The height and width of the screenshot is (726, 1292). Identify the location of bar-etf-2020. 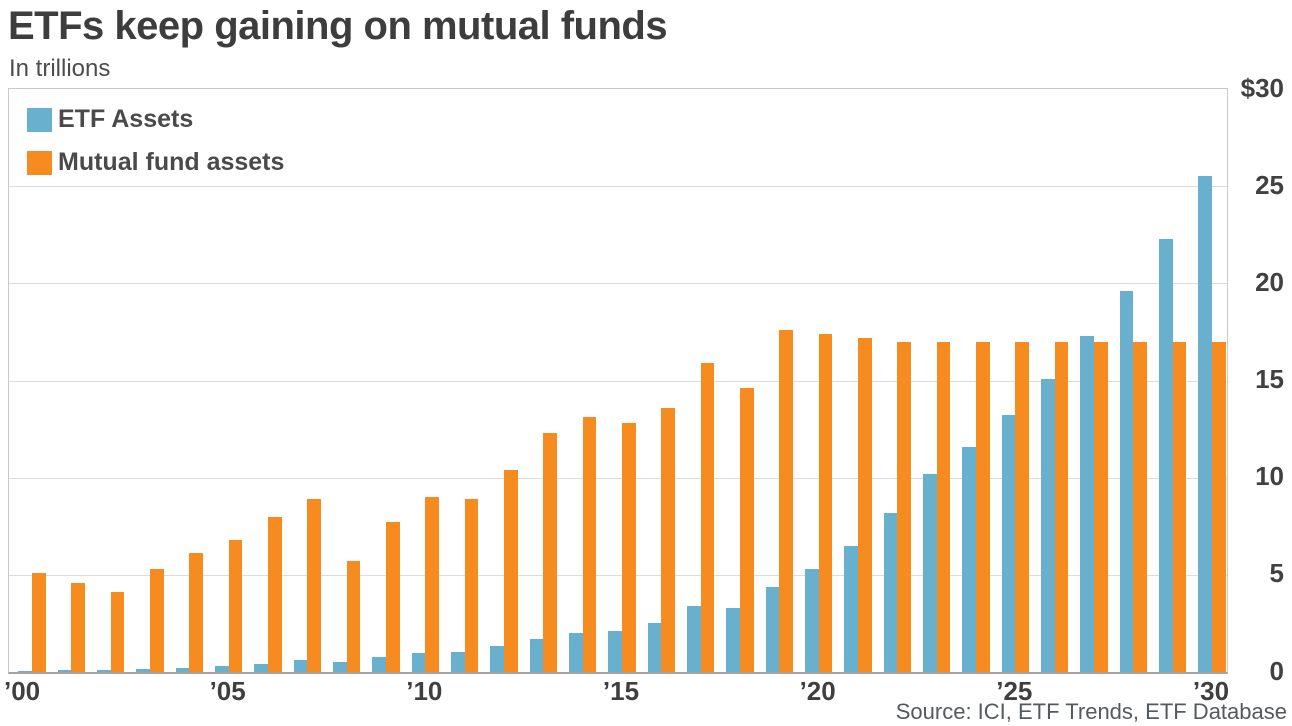
(812, 620).